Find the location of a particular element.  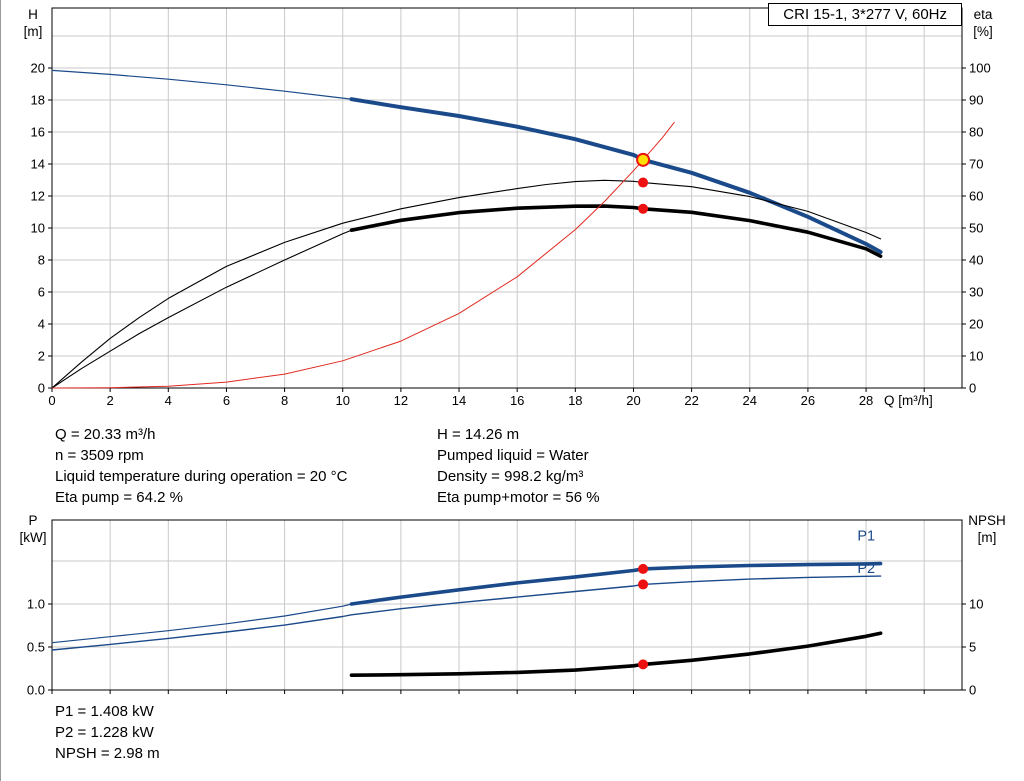

duty-point-marker is located at coordinates (643, 159).